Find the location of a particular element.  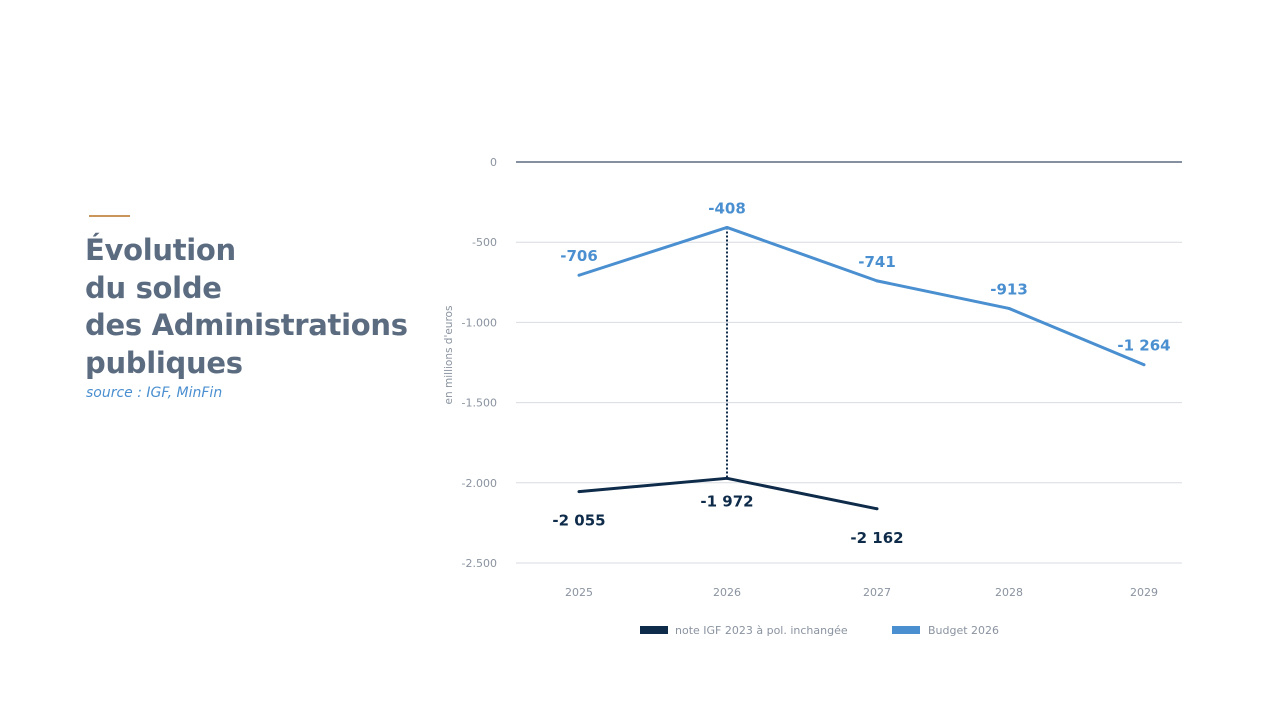

y-tick-label: 0 is located at coordinates (493, 162).